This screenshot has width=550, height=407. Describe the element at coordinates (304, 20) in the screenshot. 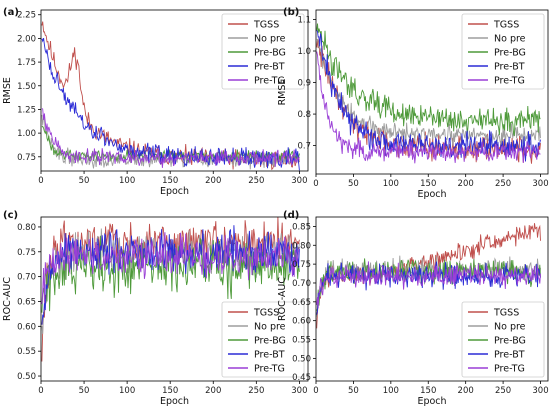

I see `y-tick-label: 1.1` at that location.